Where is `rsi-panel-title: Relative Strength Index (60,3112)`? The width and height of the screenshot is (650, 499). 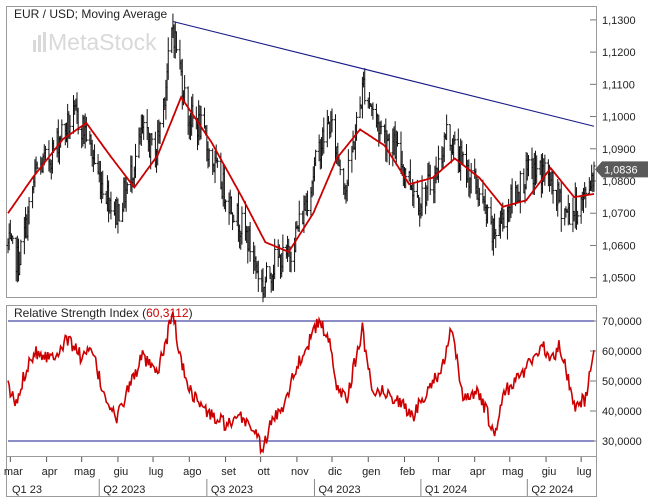
rsi-panel-title: Relative Strength Index (60,3112) is located at coordinates (103, 313).